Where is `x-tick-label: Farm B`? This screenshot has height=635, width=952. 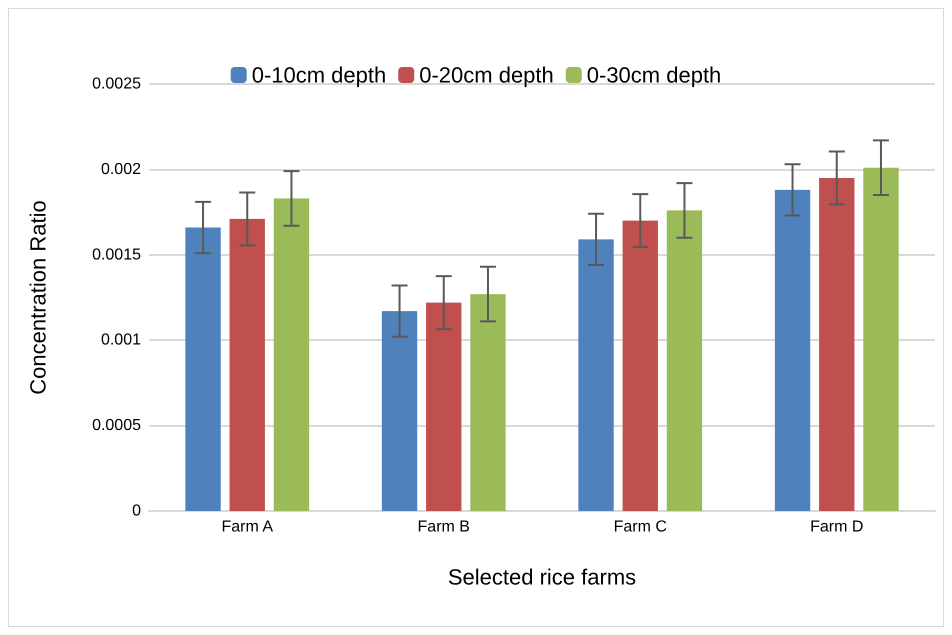 x-tick-label: Farm B is located at coordinates (444, 527).